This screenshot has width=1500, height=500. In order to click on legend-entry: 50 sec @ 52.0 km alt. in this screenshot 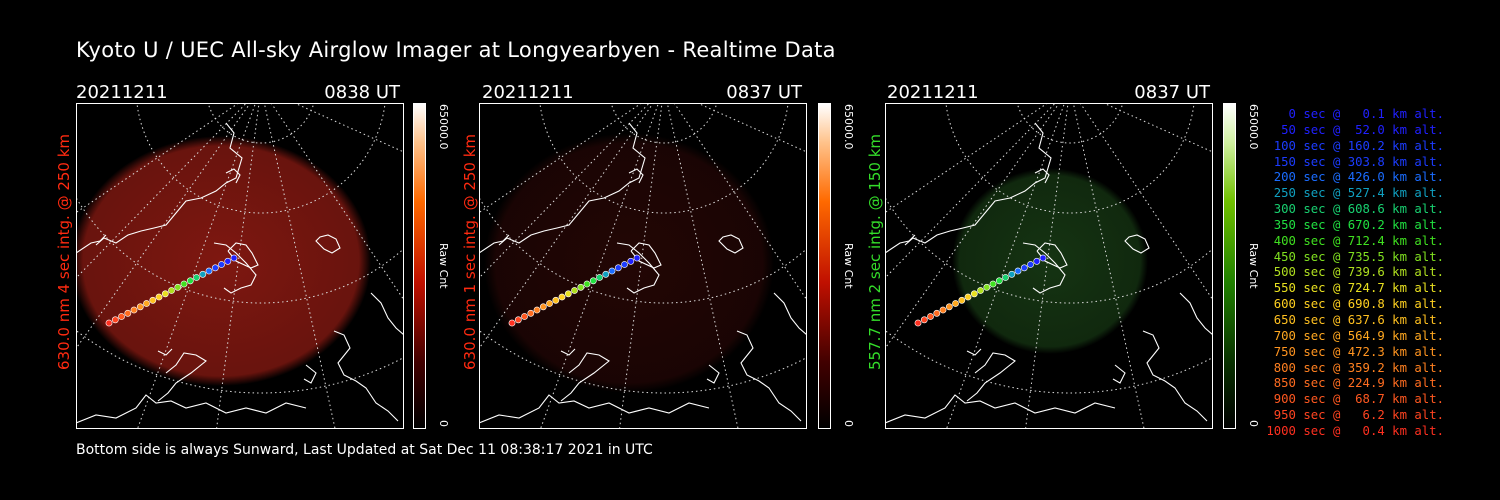, I will do `click(1362, 129)`.